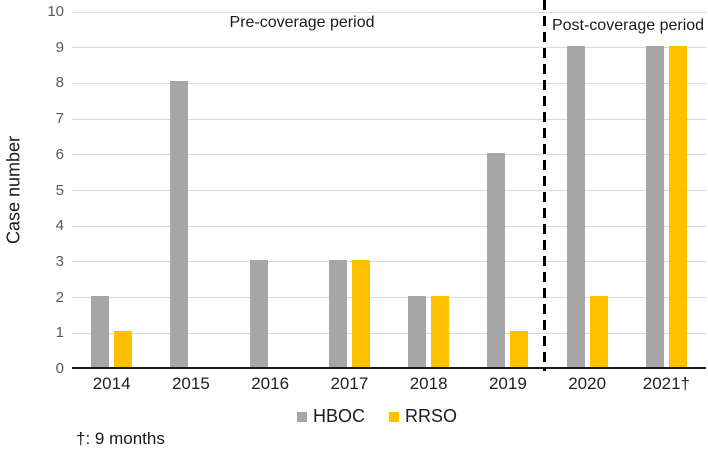 The width and height of the screenshot is (708, 452). I want to click on bar-rrso-2021†, so click(677, 206).